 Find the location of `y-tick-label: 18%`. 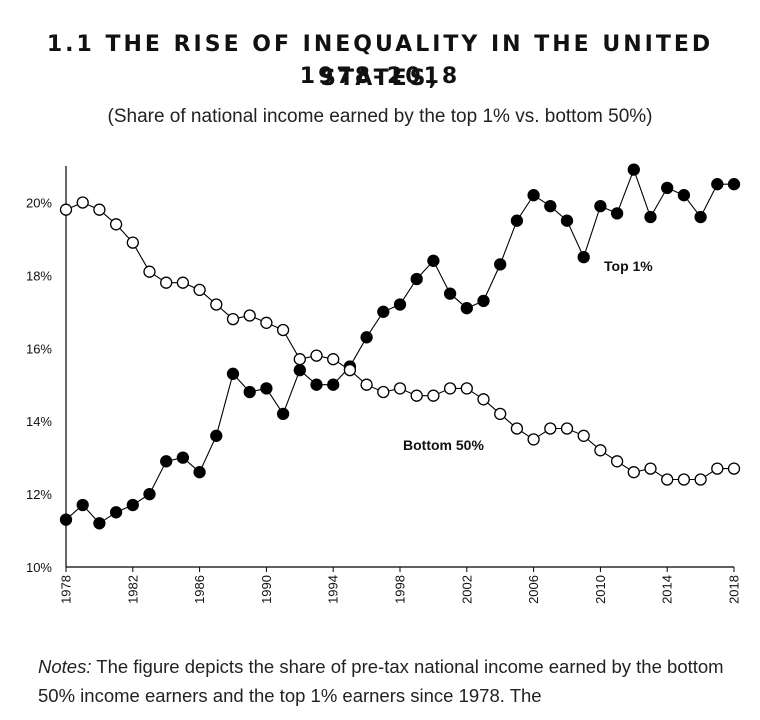

y-tick-label: 18% is located at coordinates (39, 275).